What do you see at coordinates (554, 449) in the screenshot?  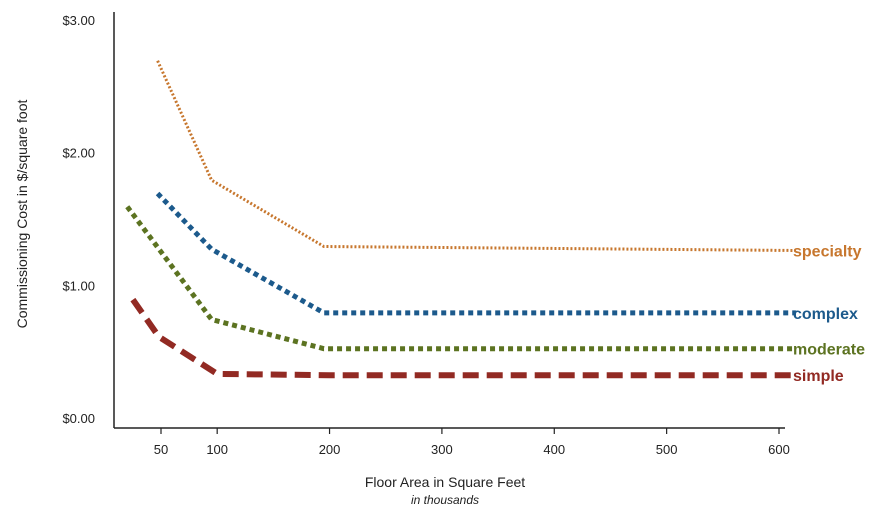 I see `x-tick-label: 400` at bounding box center [554, 449].